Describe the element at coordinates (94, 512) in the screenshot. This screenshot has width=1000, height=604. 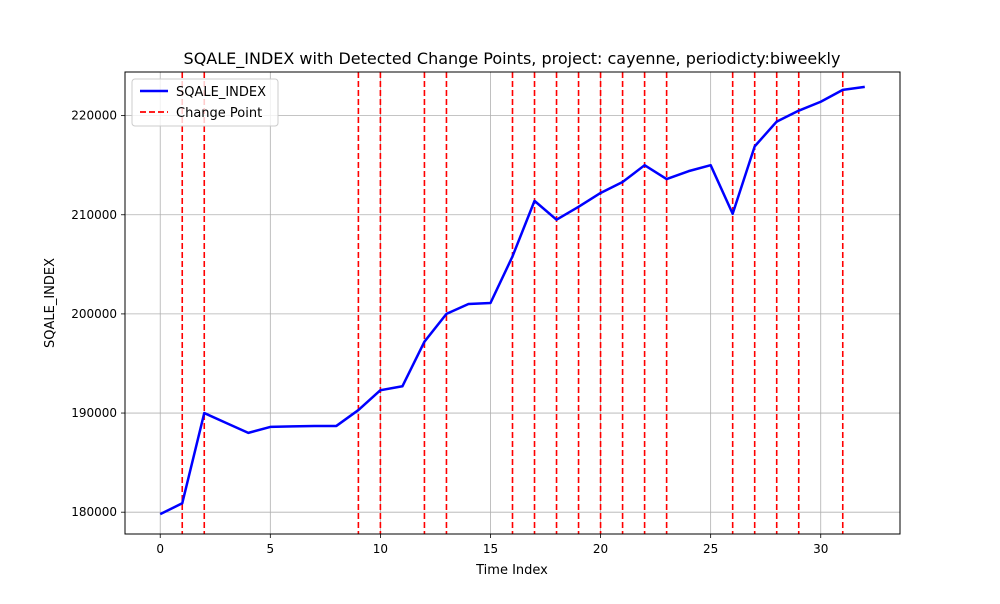
I see `y-tick-label: 180000` at that location.